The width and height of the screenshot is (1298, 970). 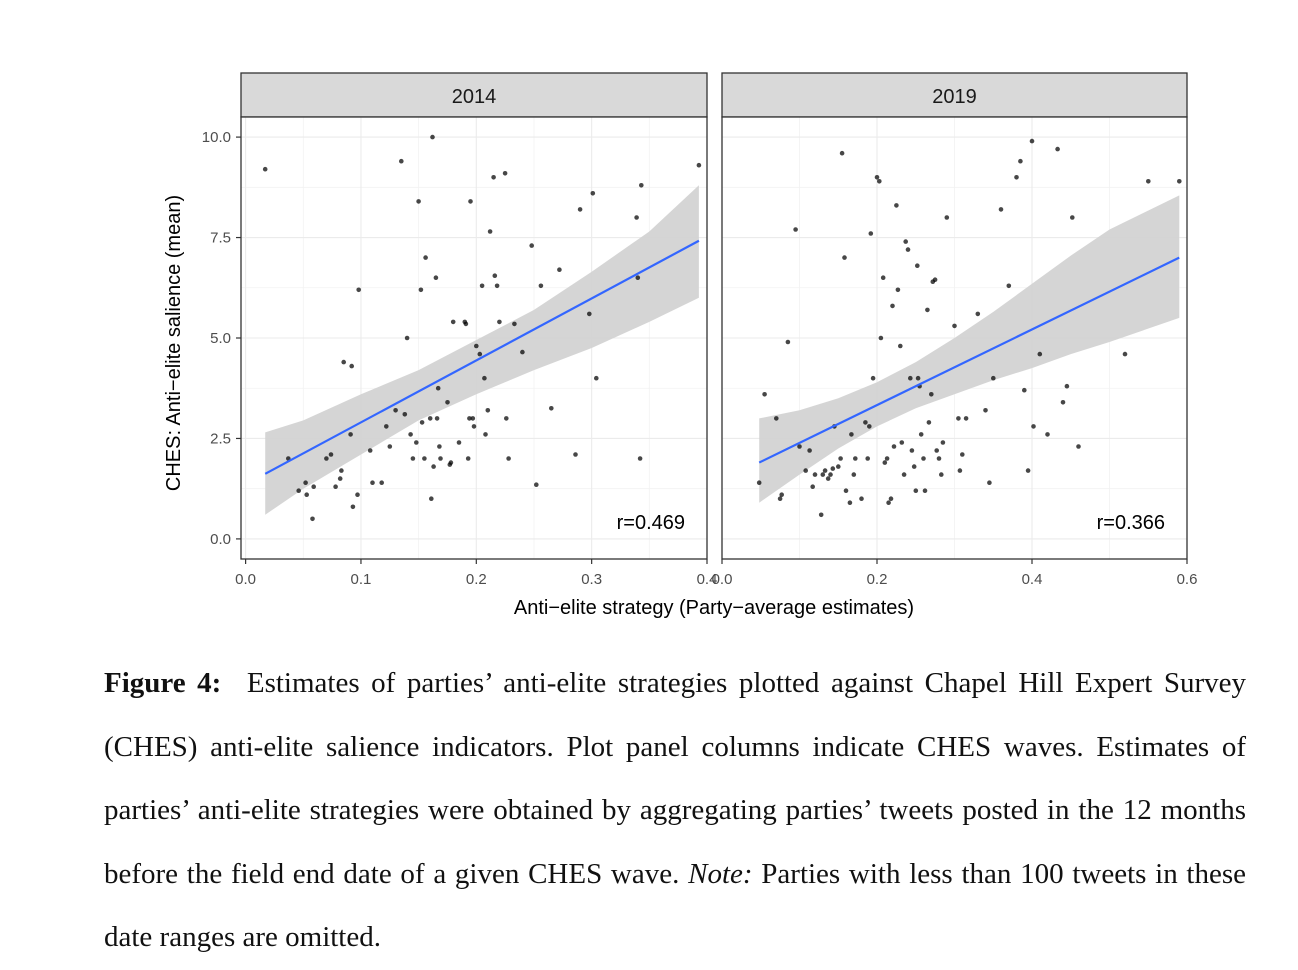 I want to click on facet-strip-label: 2019, so click(x=954, y=97).